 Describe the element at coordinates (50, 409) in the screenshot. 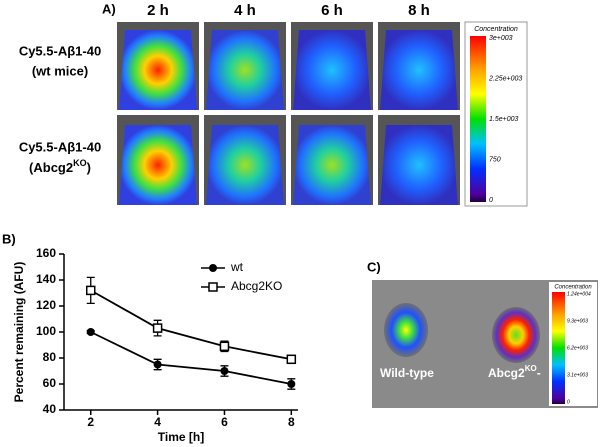

I see `y-tick-label: 40` at that location.